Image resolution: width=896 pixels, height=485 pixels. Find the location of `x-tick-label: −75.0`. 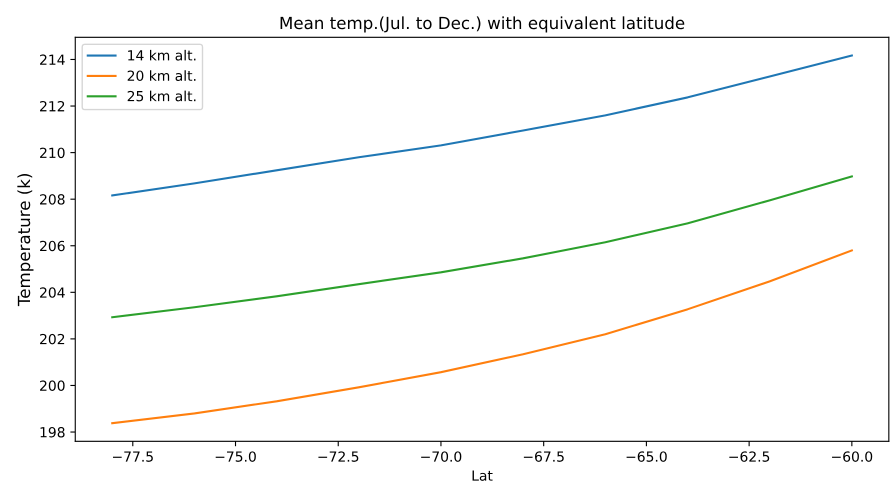

x-tick-label: −75.0 is located at coordinates (236, 456).